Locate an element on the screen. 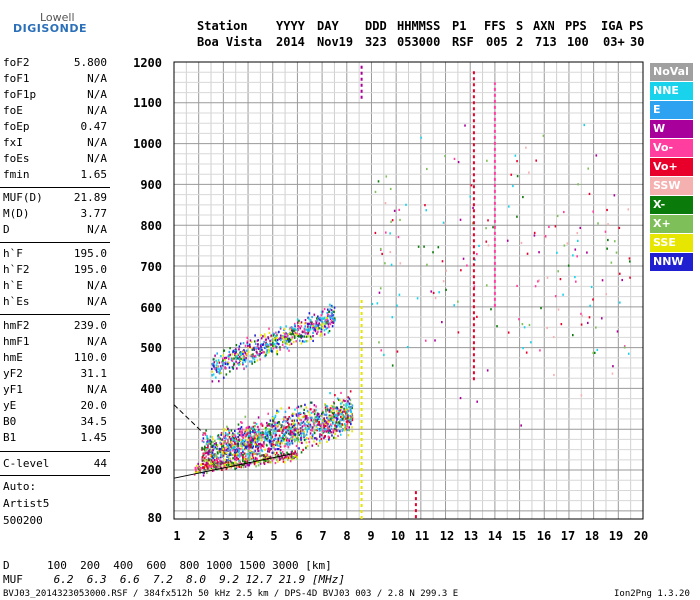 The width and height of the screenshot is (700, 600). y-tick-label: 500 is located at coordinates (151, 348).